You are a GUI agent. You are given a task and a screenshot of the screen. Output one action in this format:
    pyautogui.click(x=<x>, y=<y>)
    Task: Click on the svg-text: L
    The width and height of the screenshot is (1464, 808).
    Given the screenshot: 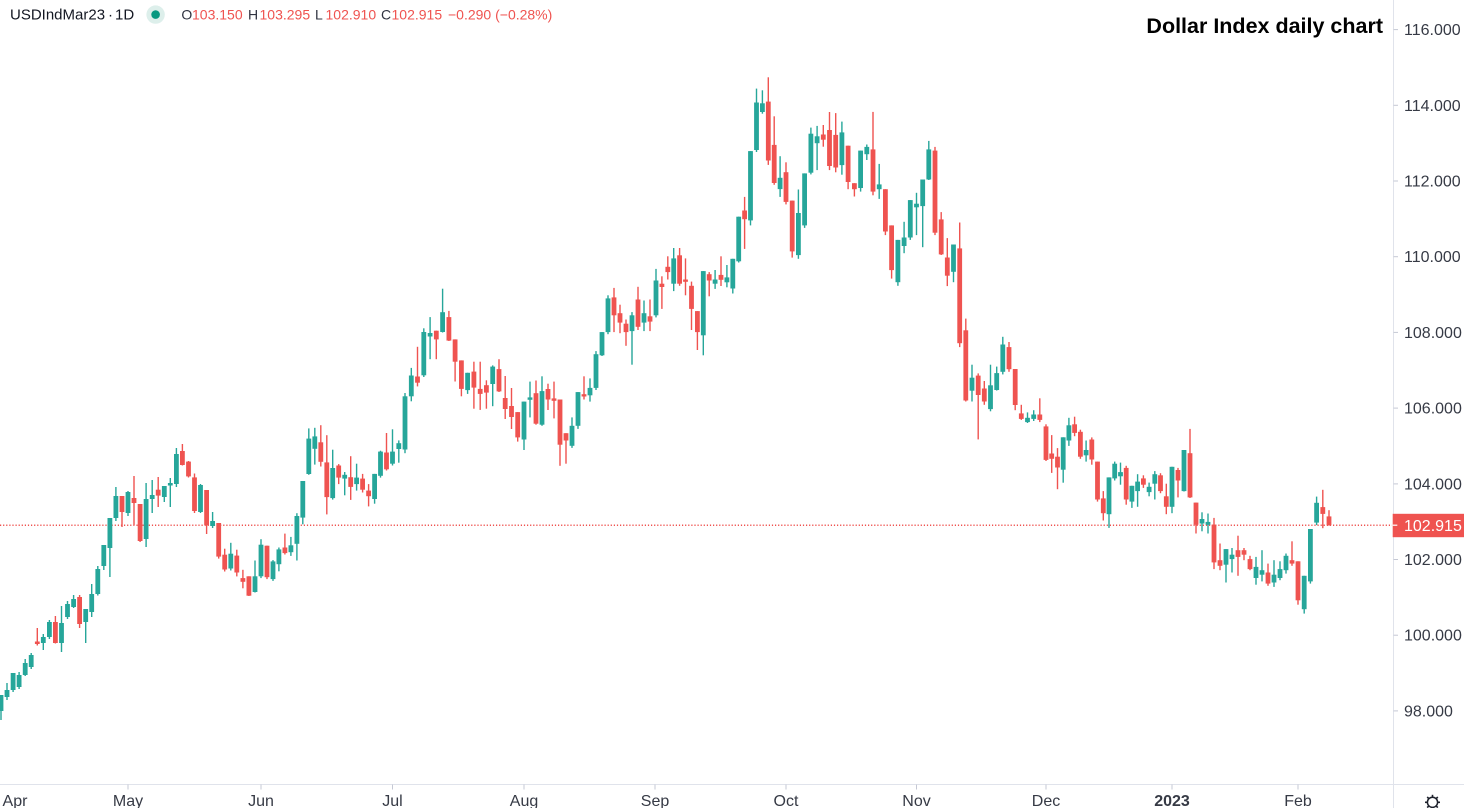 What is the action you would take?
    pyautogui.click(x=319, y=15)
    